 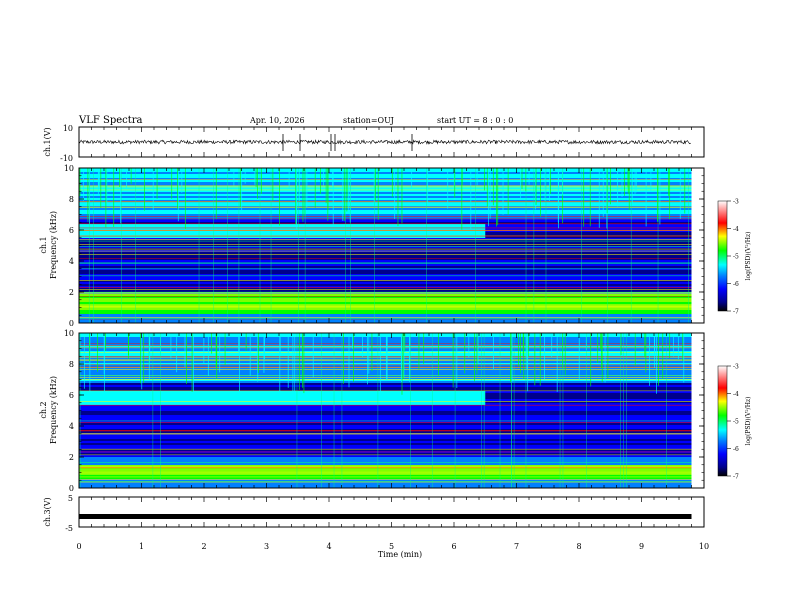 I want to click on y-tick-label: 8, so click(x=71, y=364).